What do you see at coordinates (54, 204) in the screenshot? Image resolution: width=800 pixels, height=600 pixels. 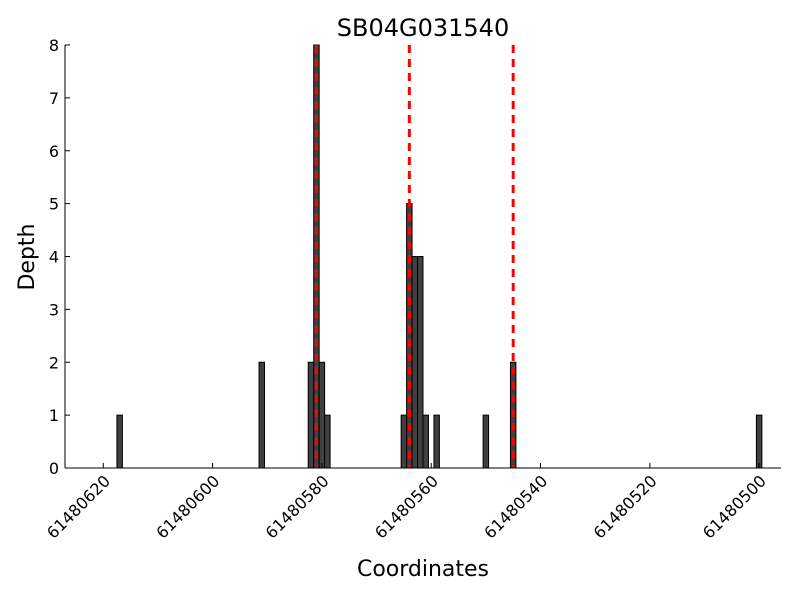 I see `y-tick-label-5: 5` at bounding box center [54, 204].